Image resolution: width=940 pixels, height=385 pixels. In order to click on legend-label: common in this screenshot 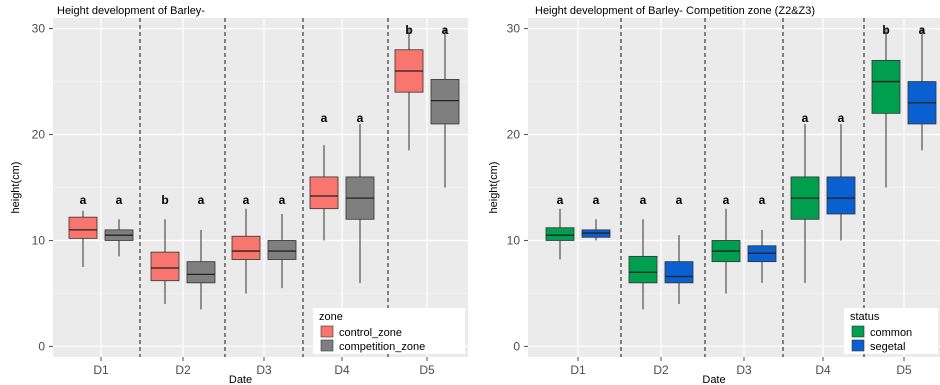, I will do `click(891, 333)`.